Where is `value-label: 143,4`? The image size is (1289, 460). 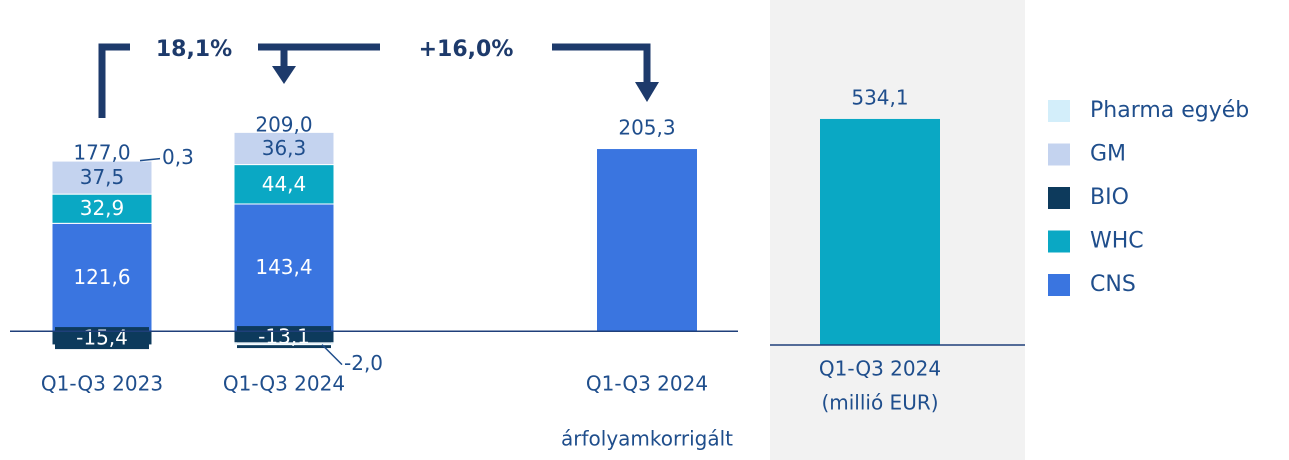
value-label: 143,4 is located at coordinates (283, 267).